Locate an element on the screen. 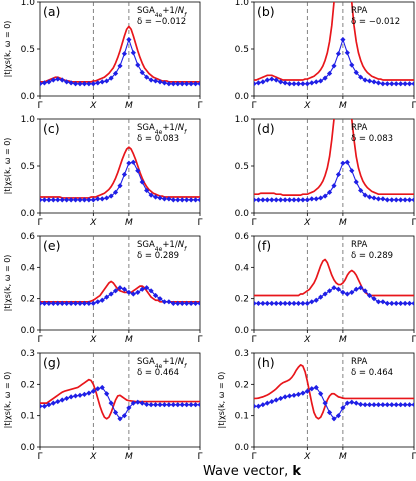 Image resolution: width=416 pixels, height=481 pixels. y-tick-label: 0.3 is located at coordinates (28, 354).